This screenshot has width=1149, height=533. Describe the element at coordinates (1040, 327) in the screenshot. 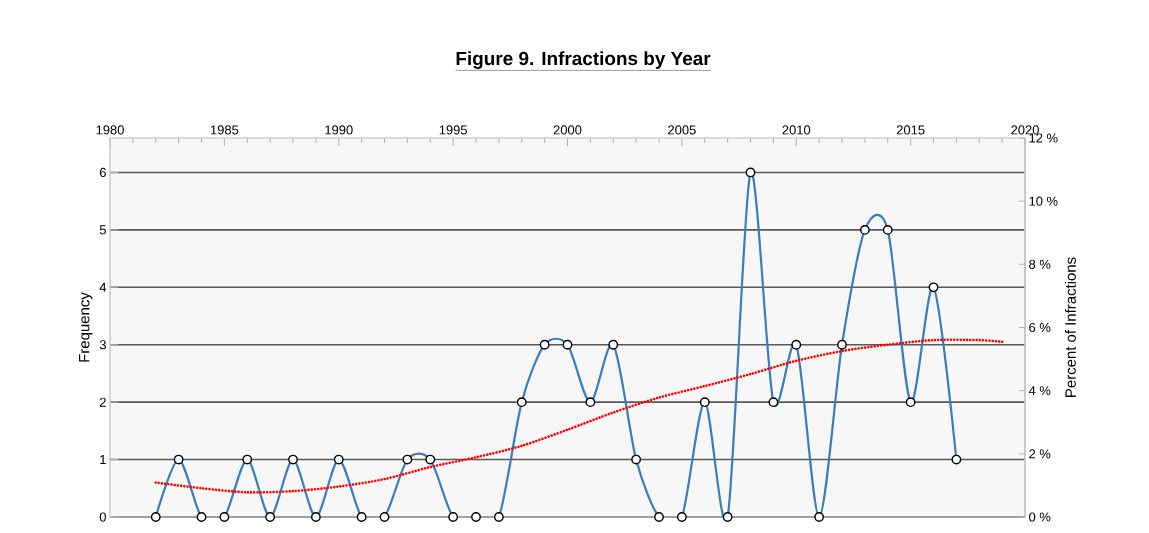

I see `y2-tick-label: 6 %` at that location.